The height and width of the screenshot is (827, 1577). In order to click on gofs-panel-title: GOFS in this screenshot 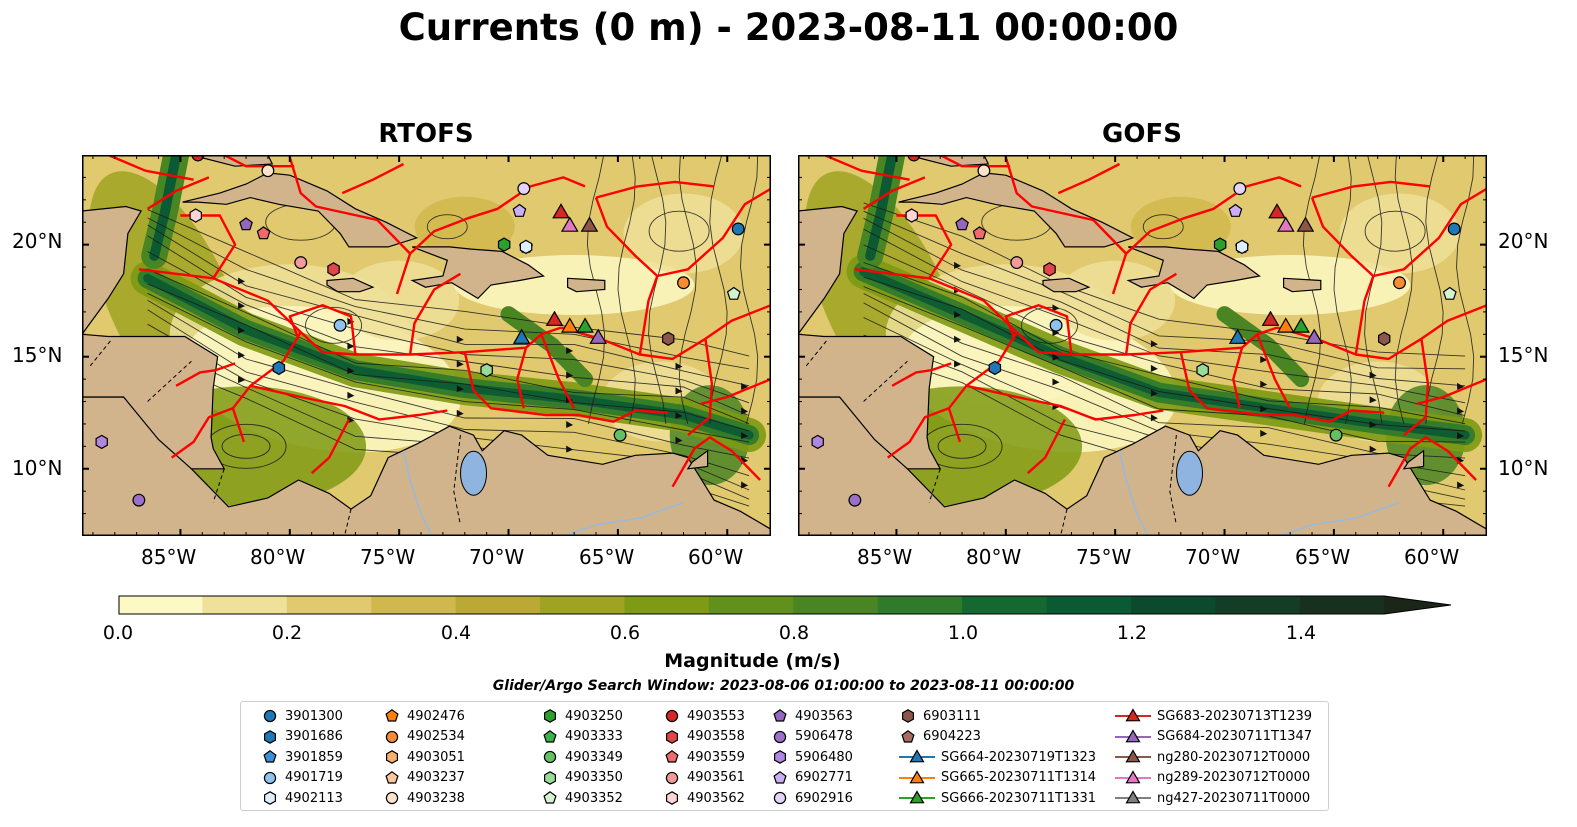, I will do `click(1142, 134)`.